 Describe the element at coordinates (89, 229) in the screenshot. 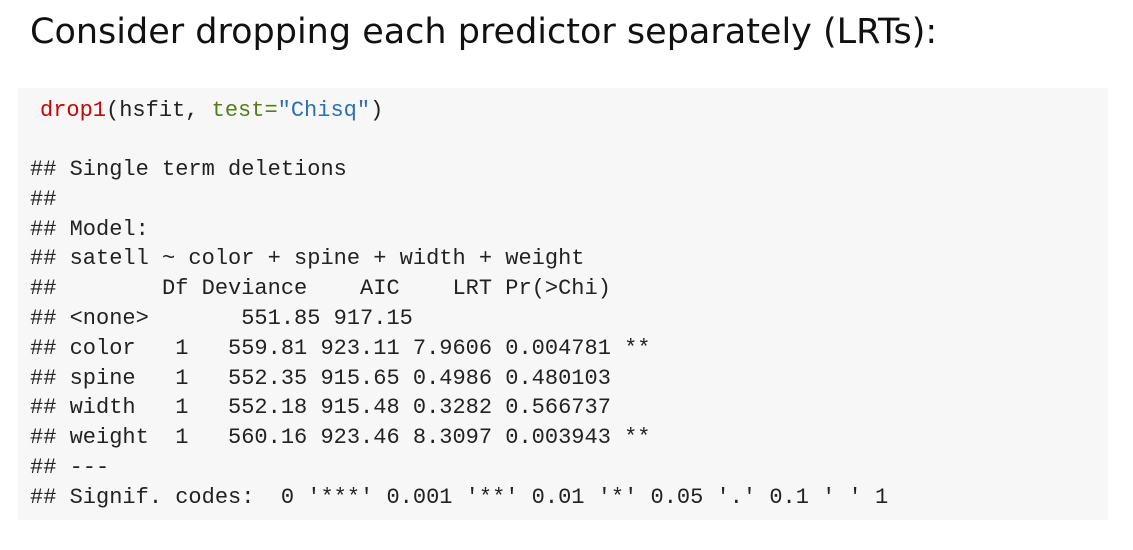

I see `output-line: ## Model:` at that location.